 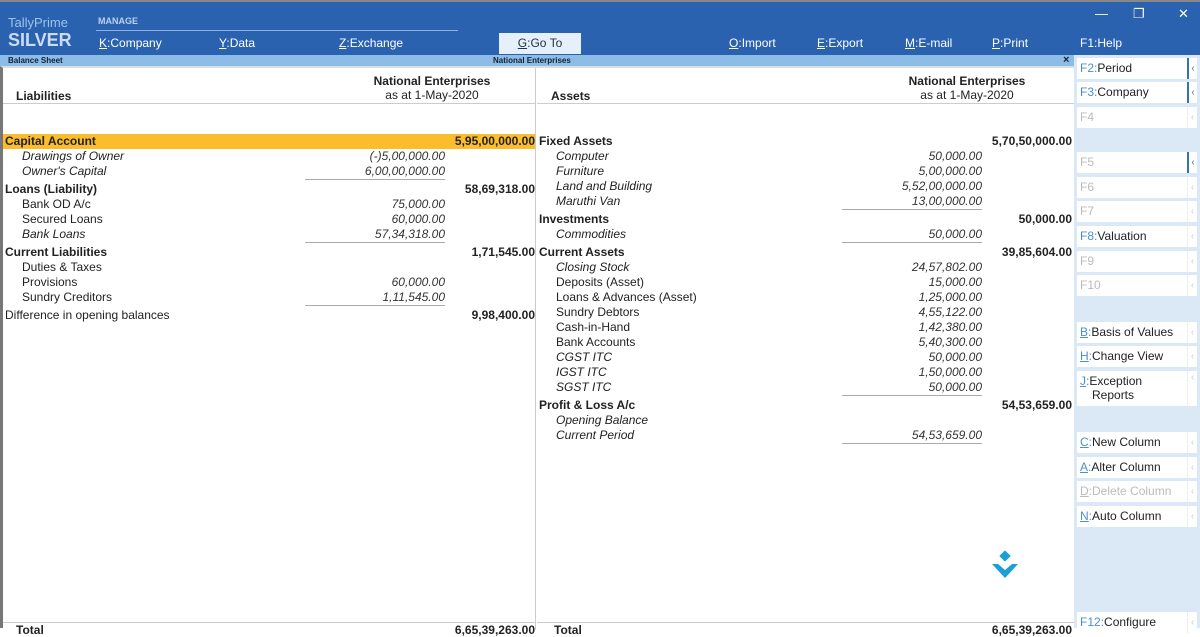 What do you see at coordinates (804, 372) in the screenshot?
I see `ledger-row: IGST ITC 1,50,000.00` at bounding box center [804, 372].